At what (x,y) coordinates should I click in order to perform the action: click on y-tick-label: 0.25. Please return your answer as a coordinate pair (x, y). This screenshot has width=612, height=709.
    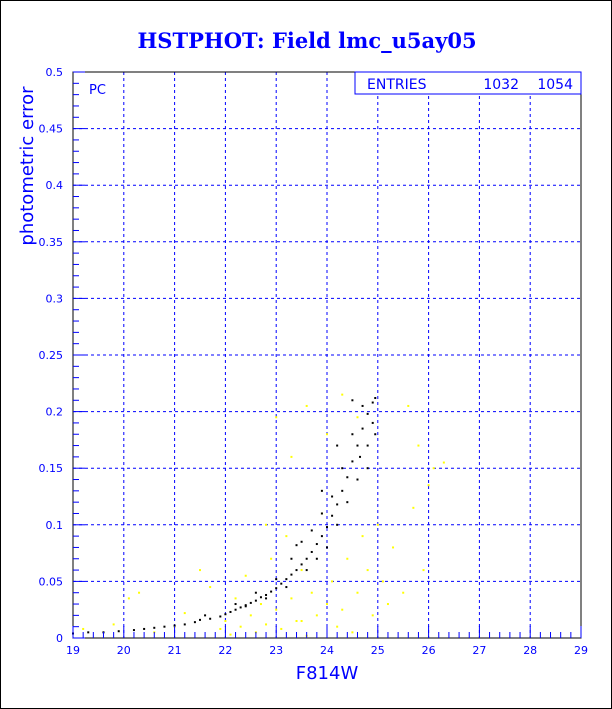
    Looking at the image, I should click on (51, 355).